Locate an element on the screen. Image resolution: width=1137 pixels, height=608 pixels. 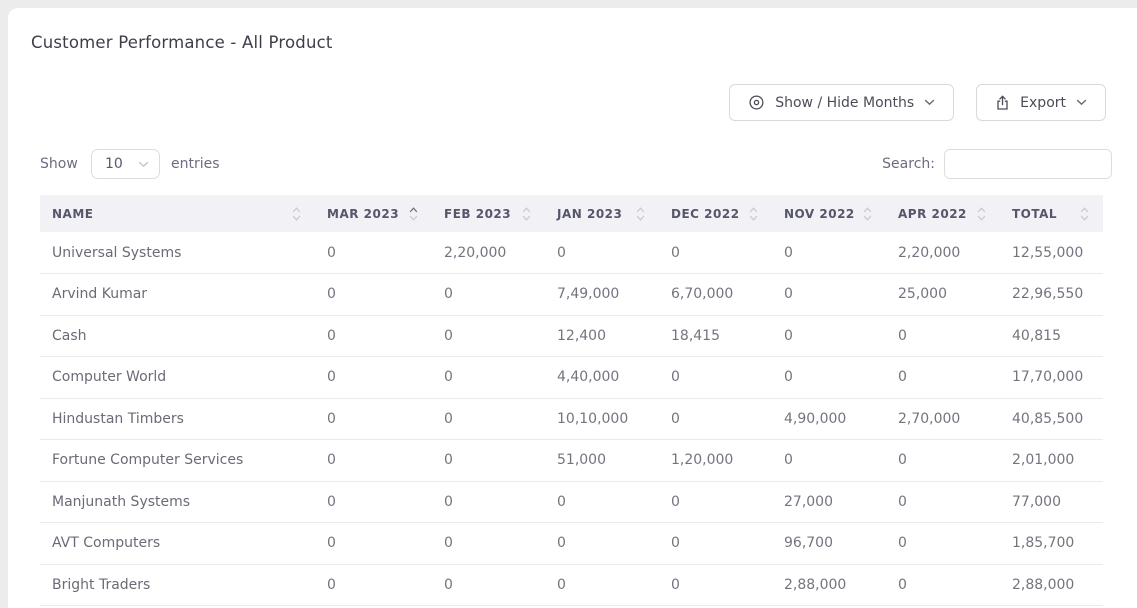
toolbar: Show / Hide Months Export is located at coordinates (917, 102).